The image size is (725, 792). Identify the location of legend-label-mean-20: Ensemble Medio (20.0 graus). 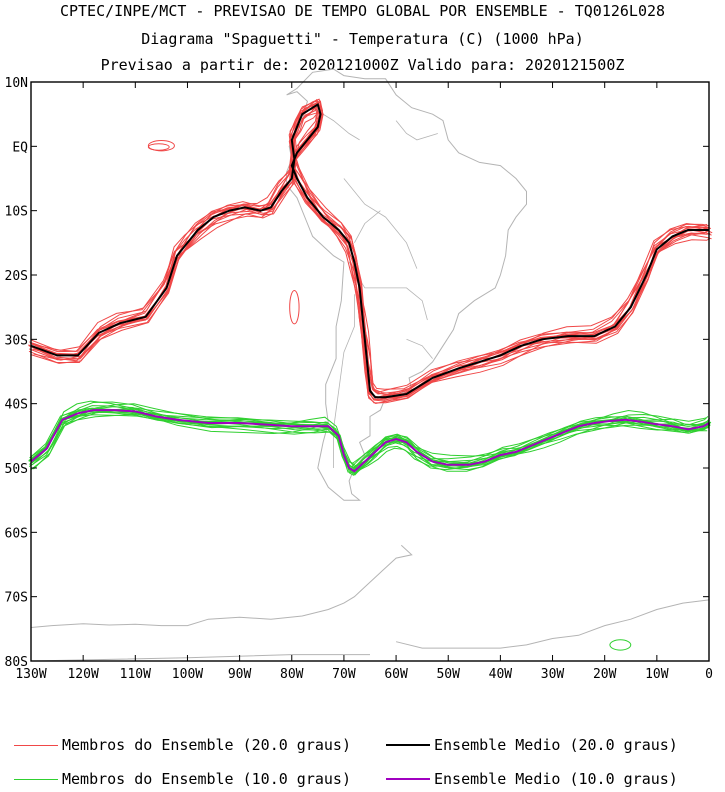
(556, 745).